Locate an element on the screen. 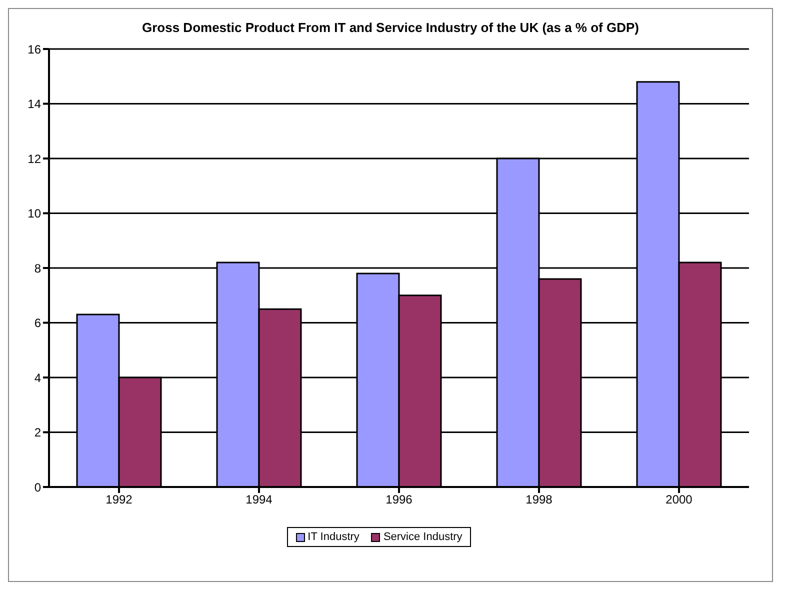  y-tick-label: 8 is located at coordinates (38, 268).